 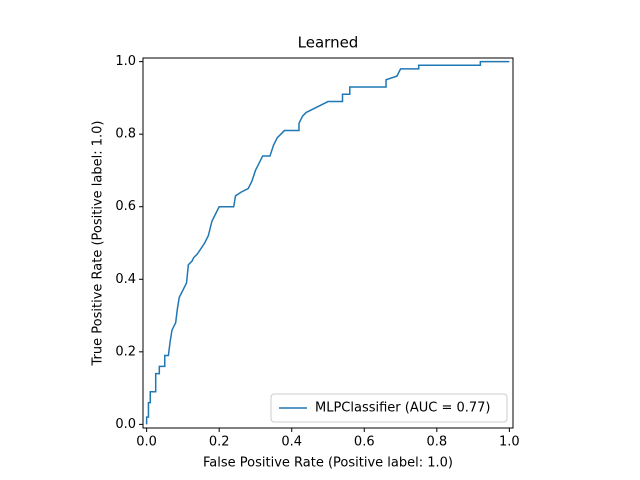 I want to click on y-tick-label: 0.2, so click(x=125, y=351).